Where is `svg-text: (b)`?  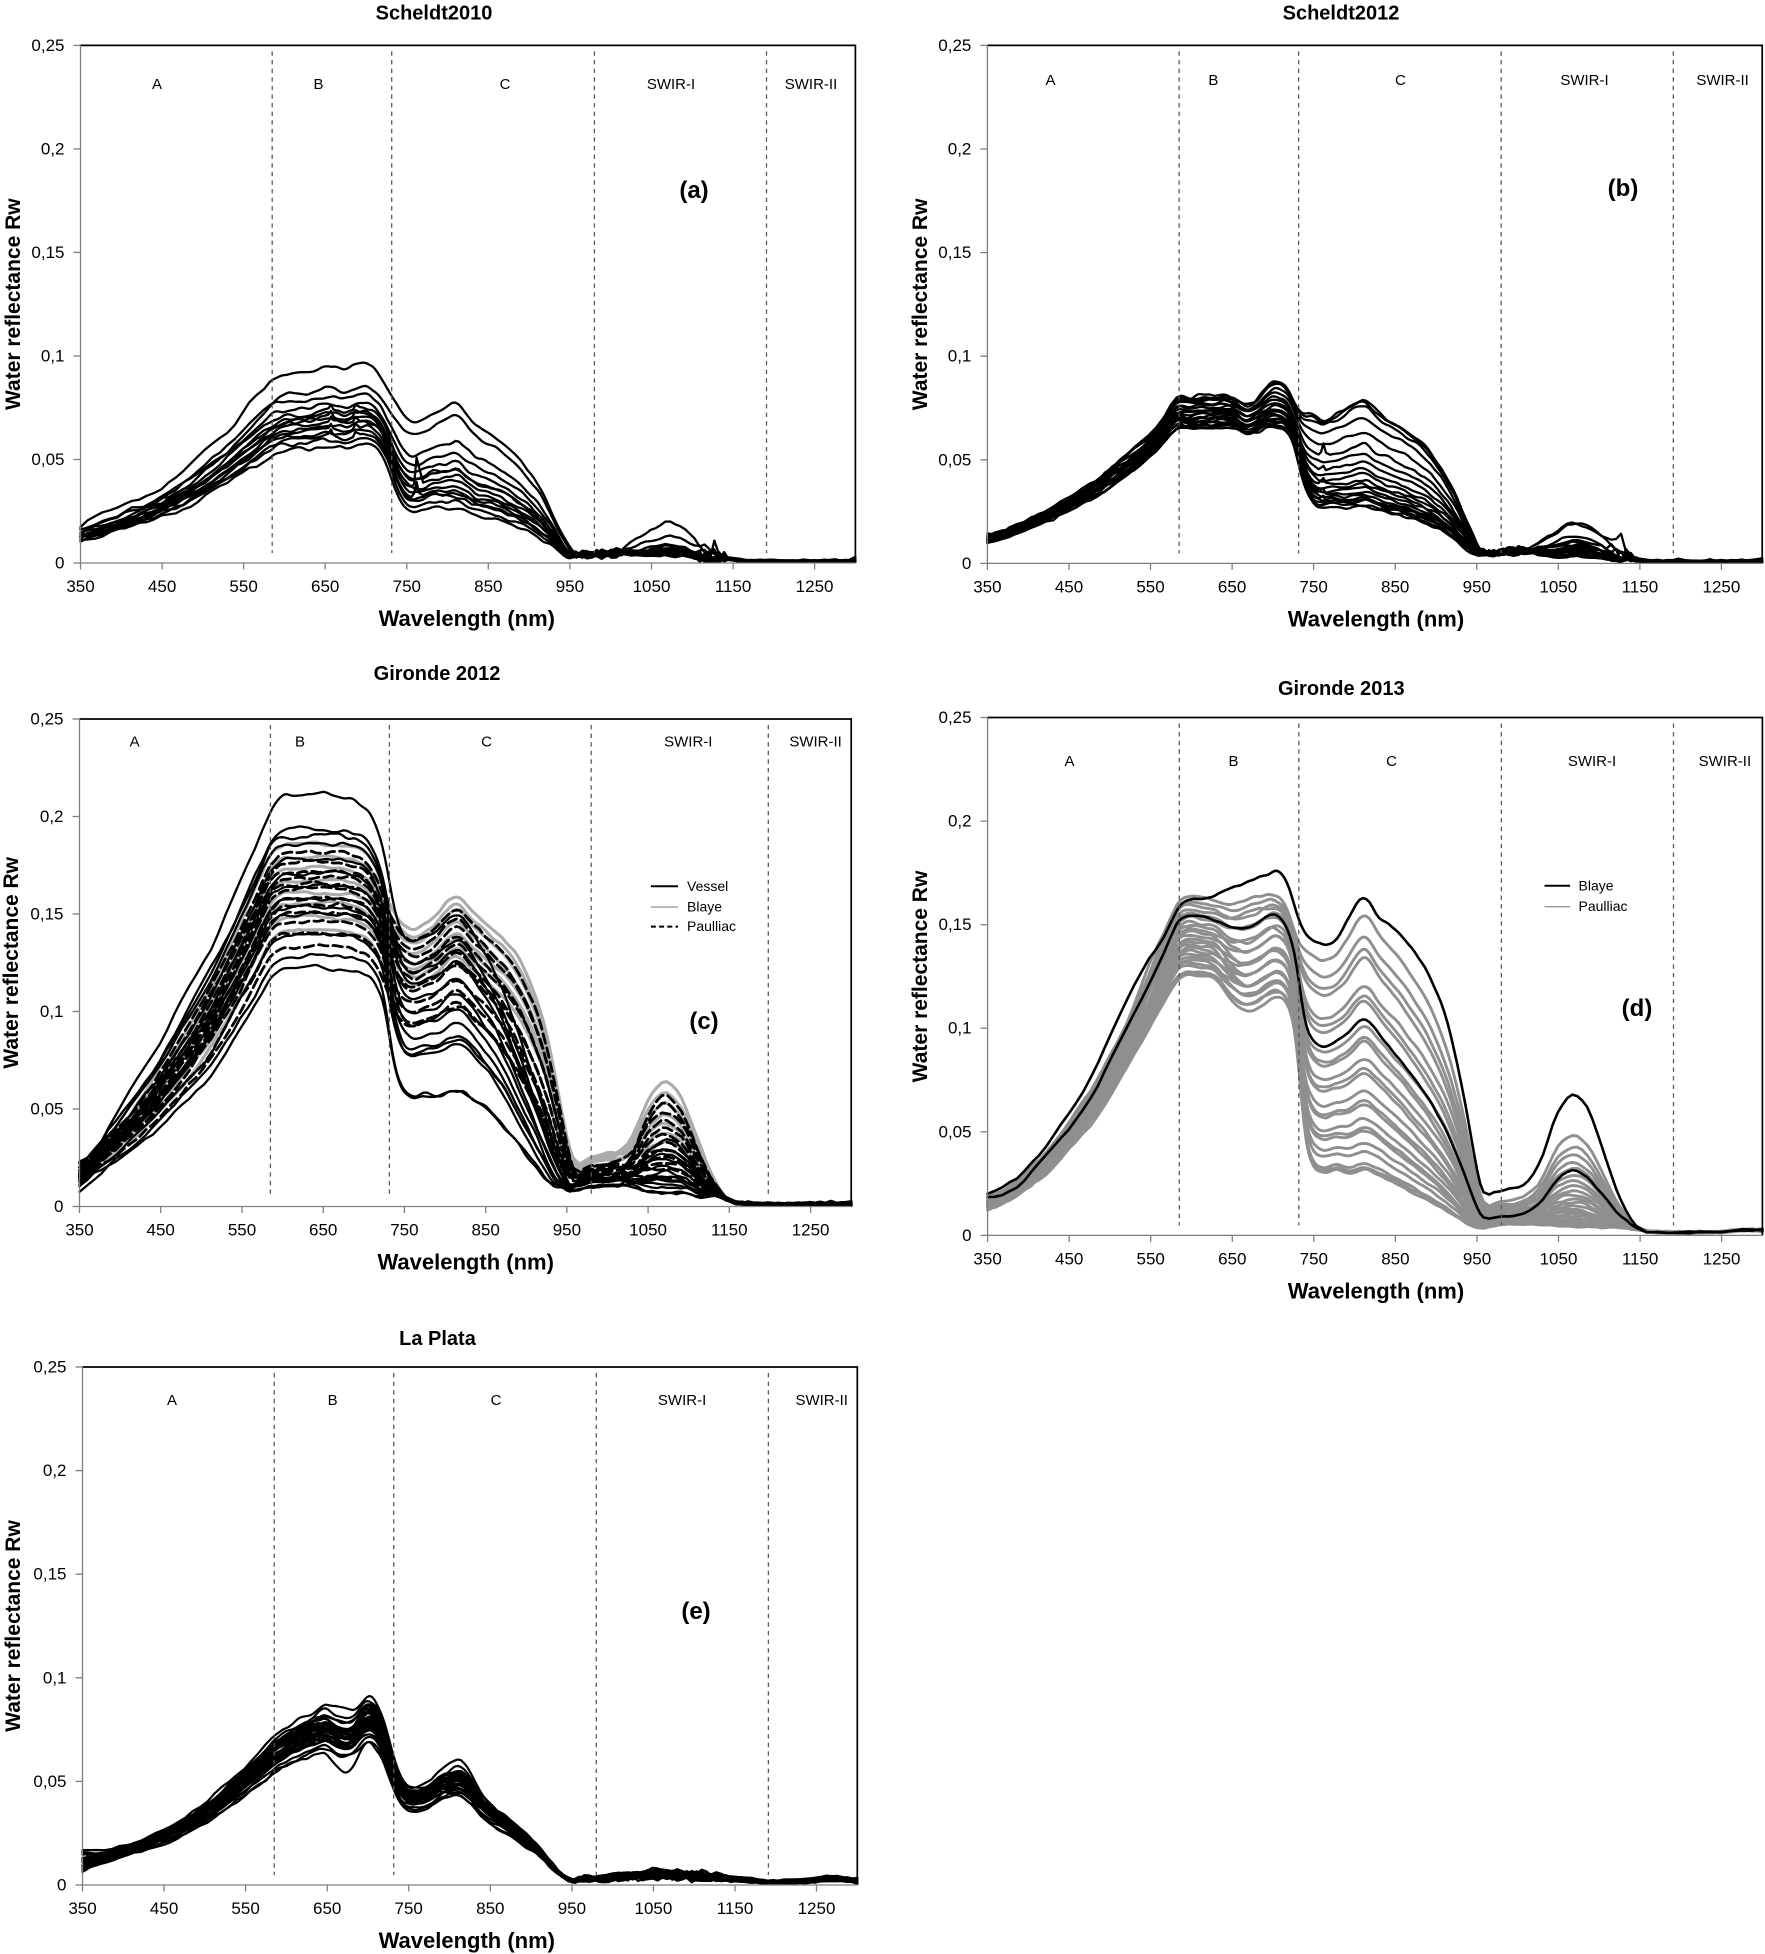
svg-text: (b) is located at coordinates (1623, 188).